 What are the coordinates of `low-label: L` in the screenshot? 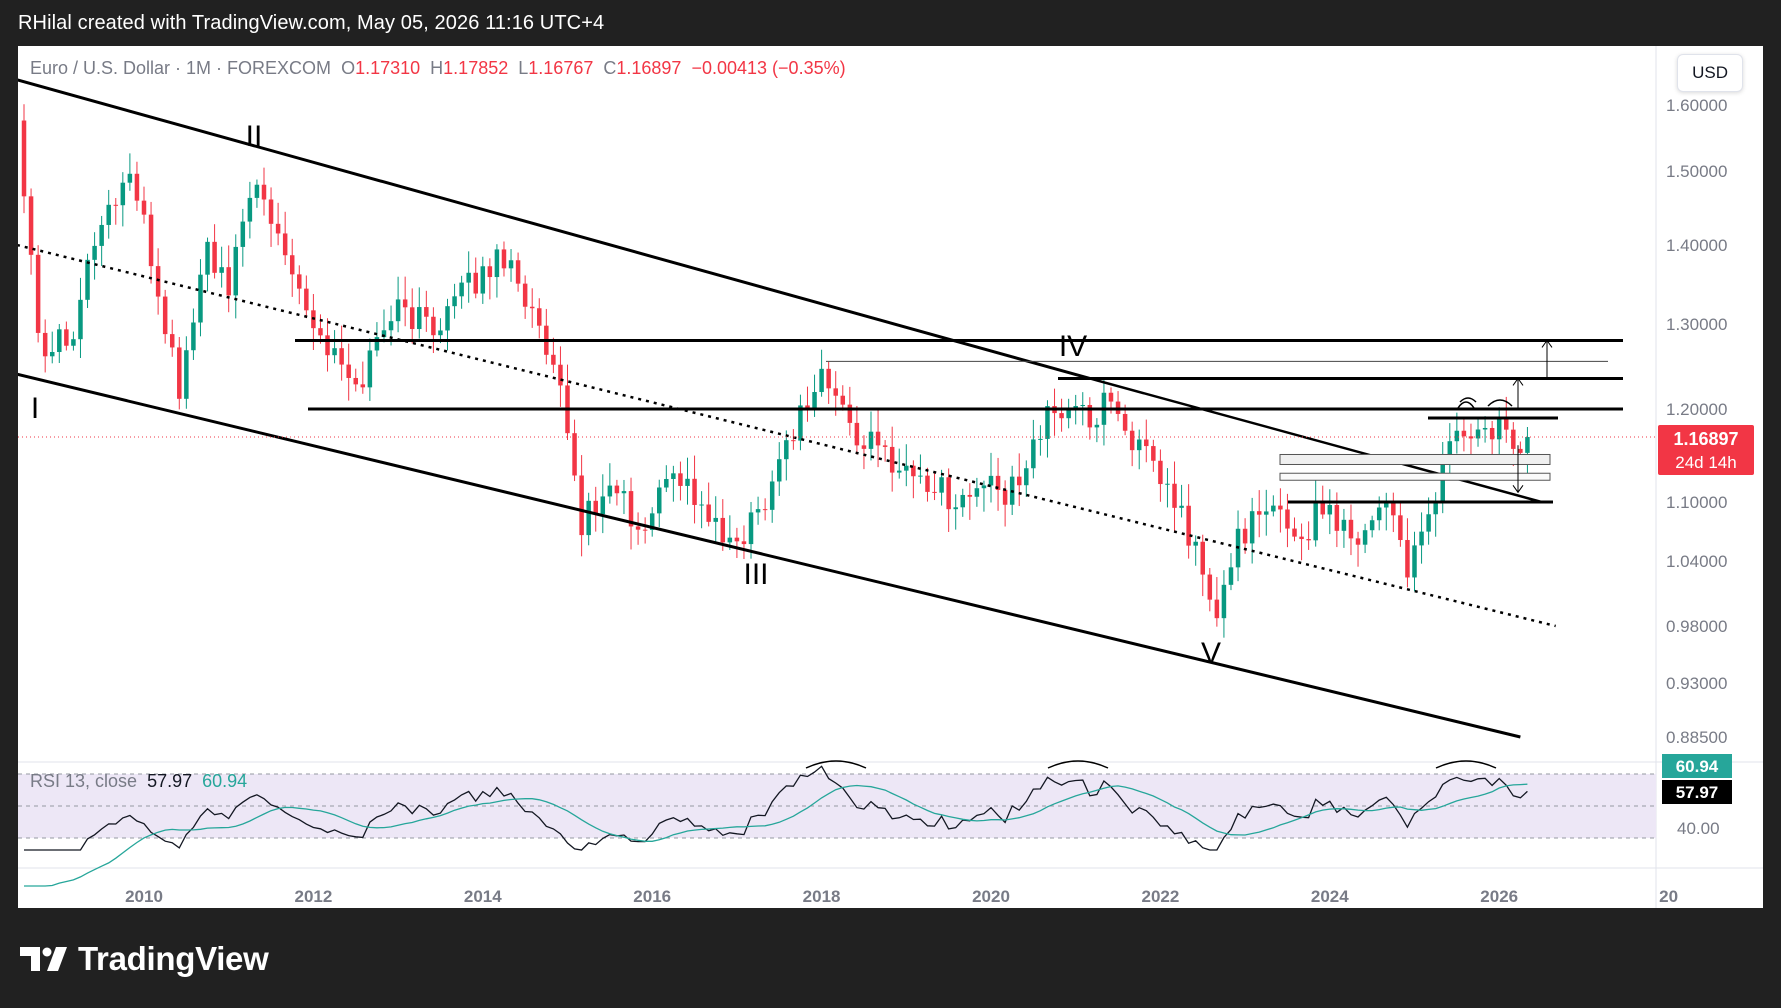 It's located at (523, 68).